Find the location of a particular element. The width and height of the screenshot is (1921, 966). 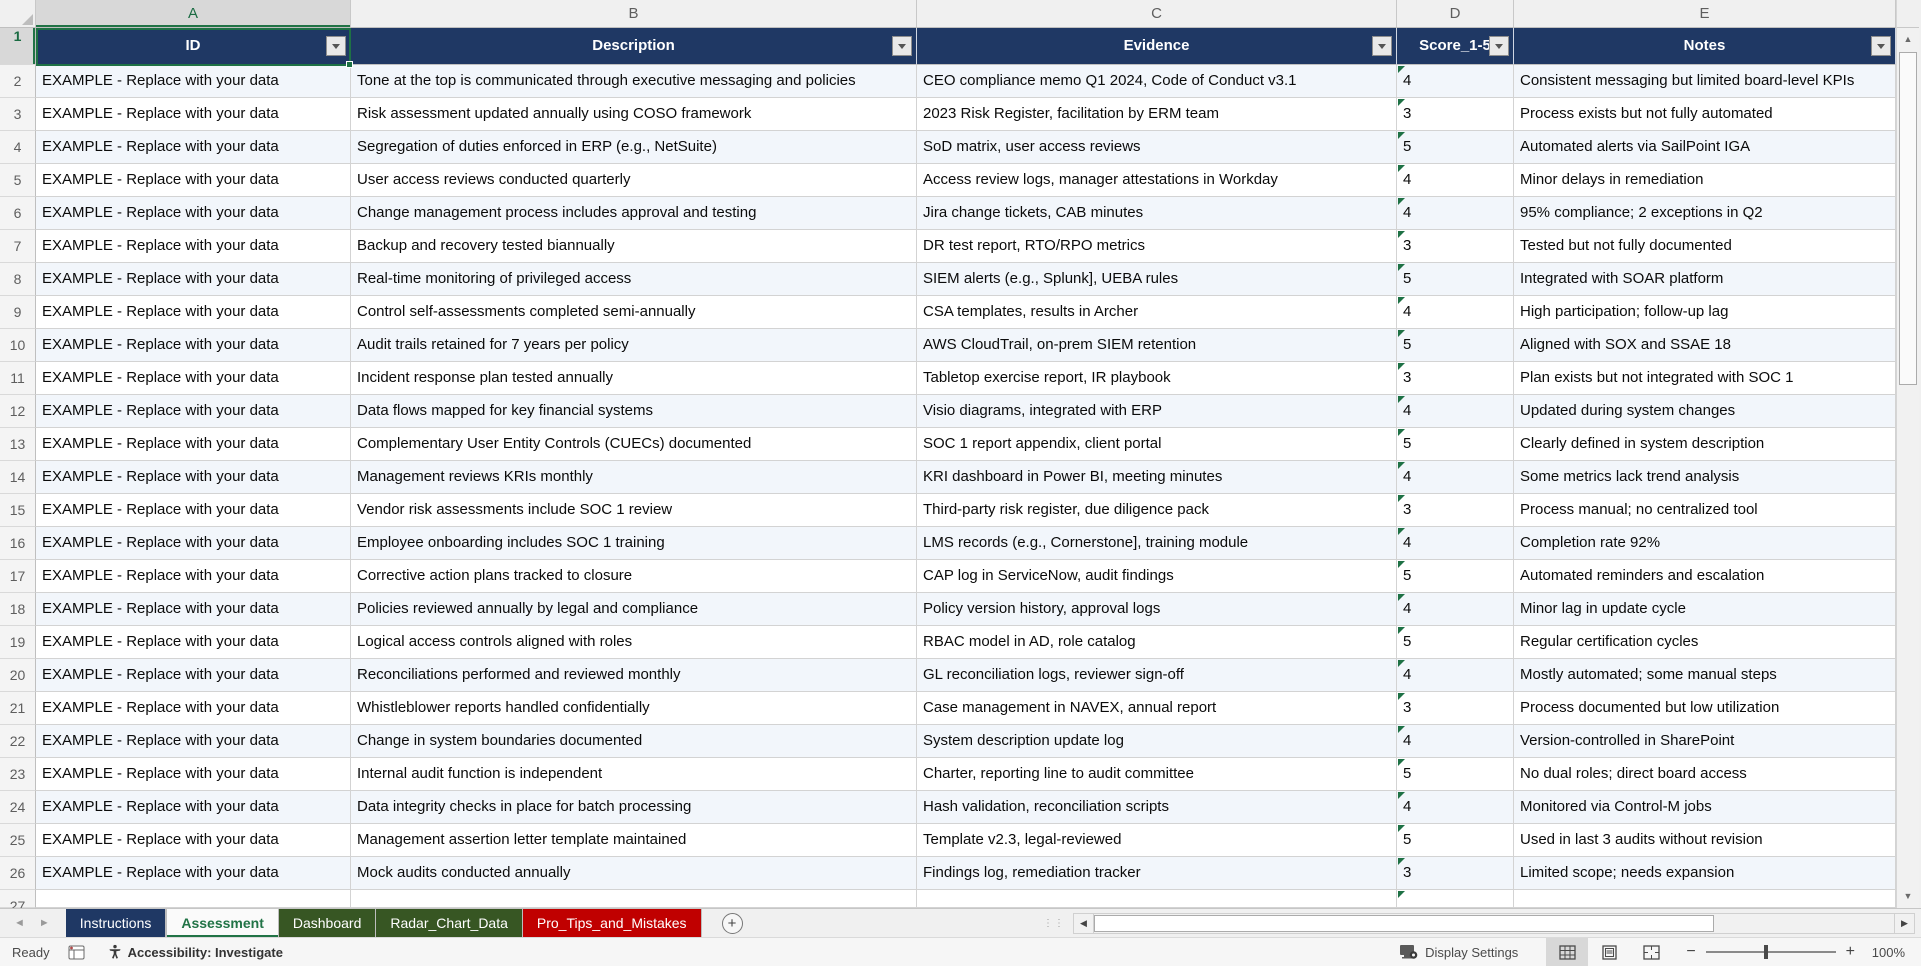

description-cell: Management reviews KRIs monthly is located at coordinates (634, 477).